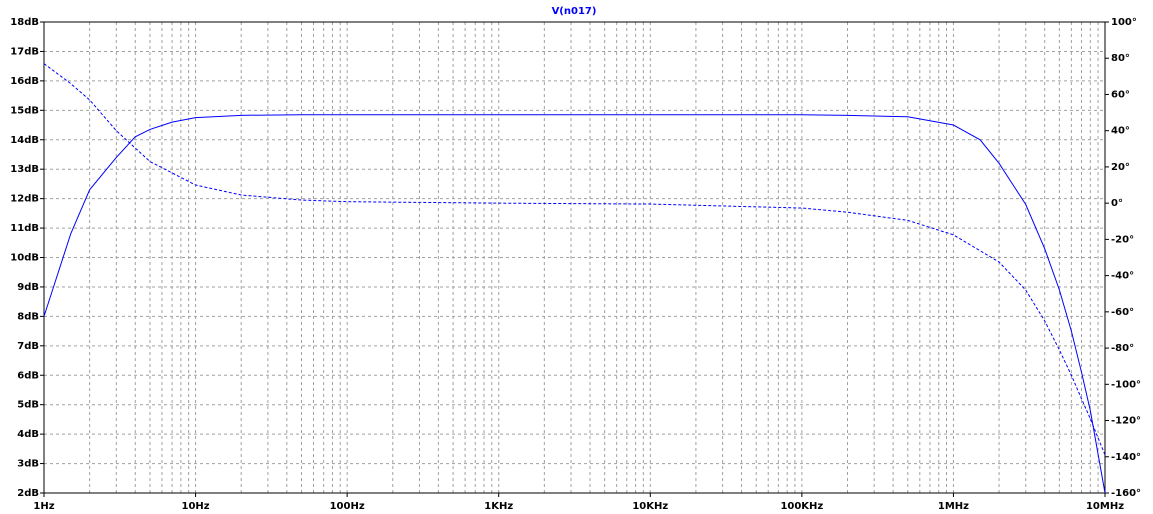  I want to click on x-tick-label: 100Hz, so click(347, 506).